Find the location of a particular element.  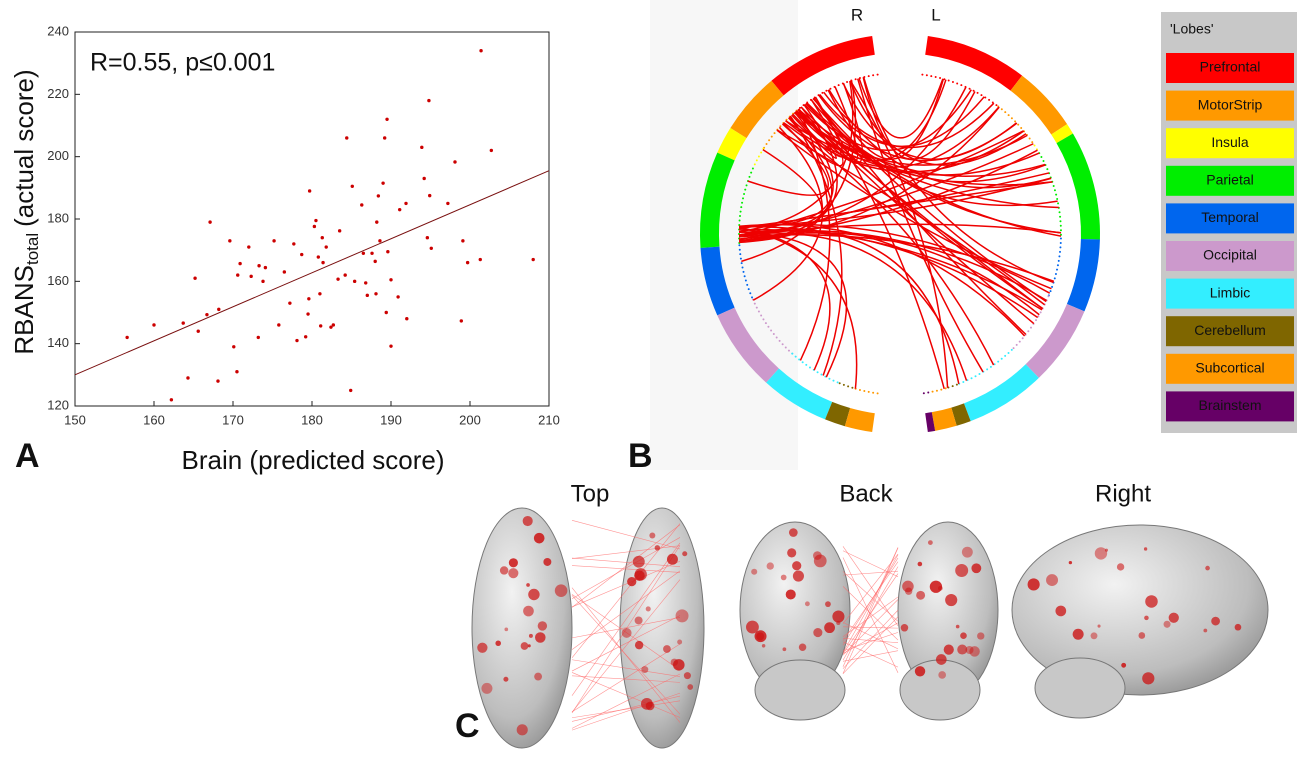

panel-label: B is located at coordinates (640, 456).